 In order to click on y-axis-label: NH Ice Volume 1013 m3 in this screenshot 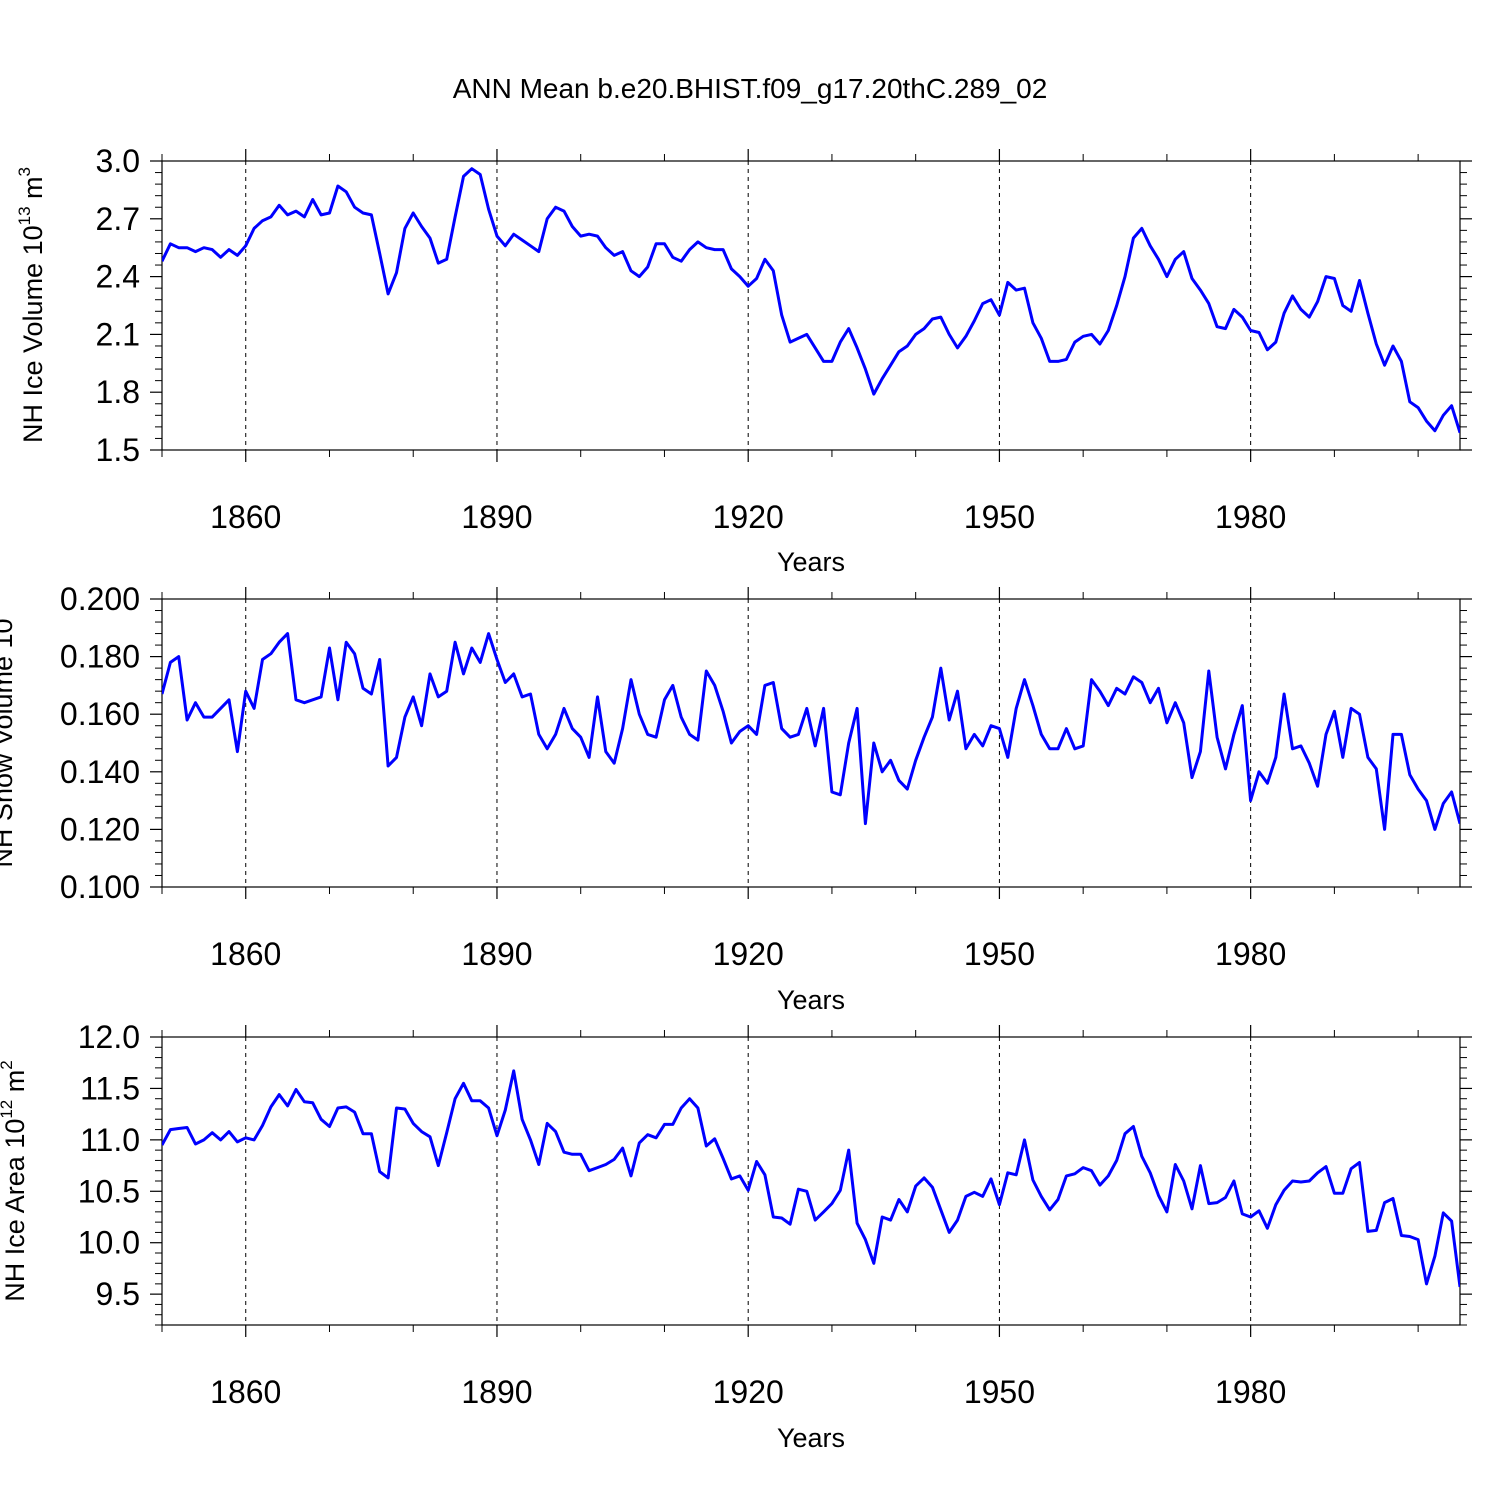, I will do `click(31, 305)`.